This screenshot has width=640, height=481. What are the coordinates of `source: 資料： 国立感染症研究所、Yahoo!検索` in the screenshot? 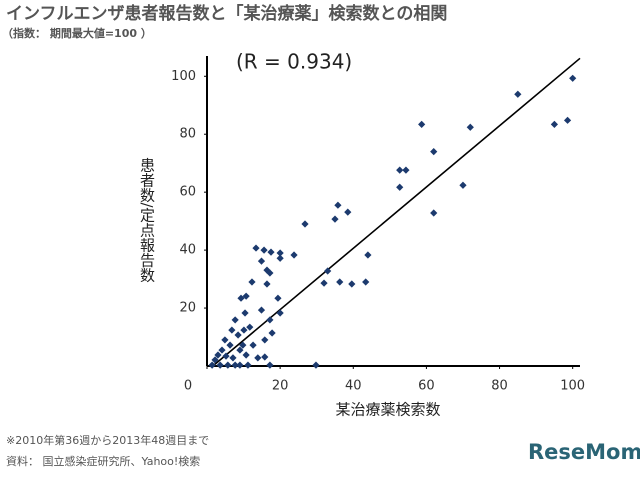 It's located at (103, 461).